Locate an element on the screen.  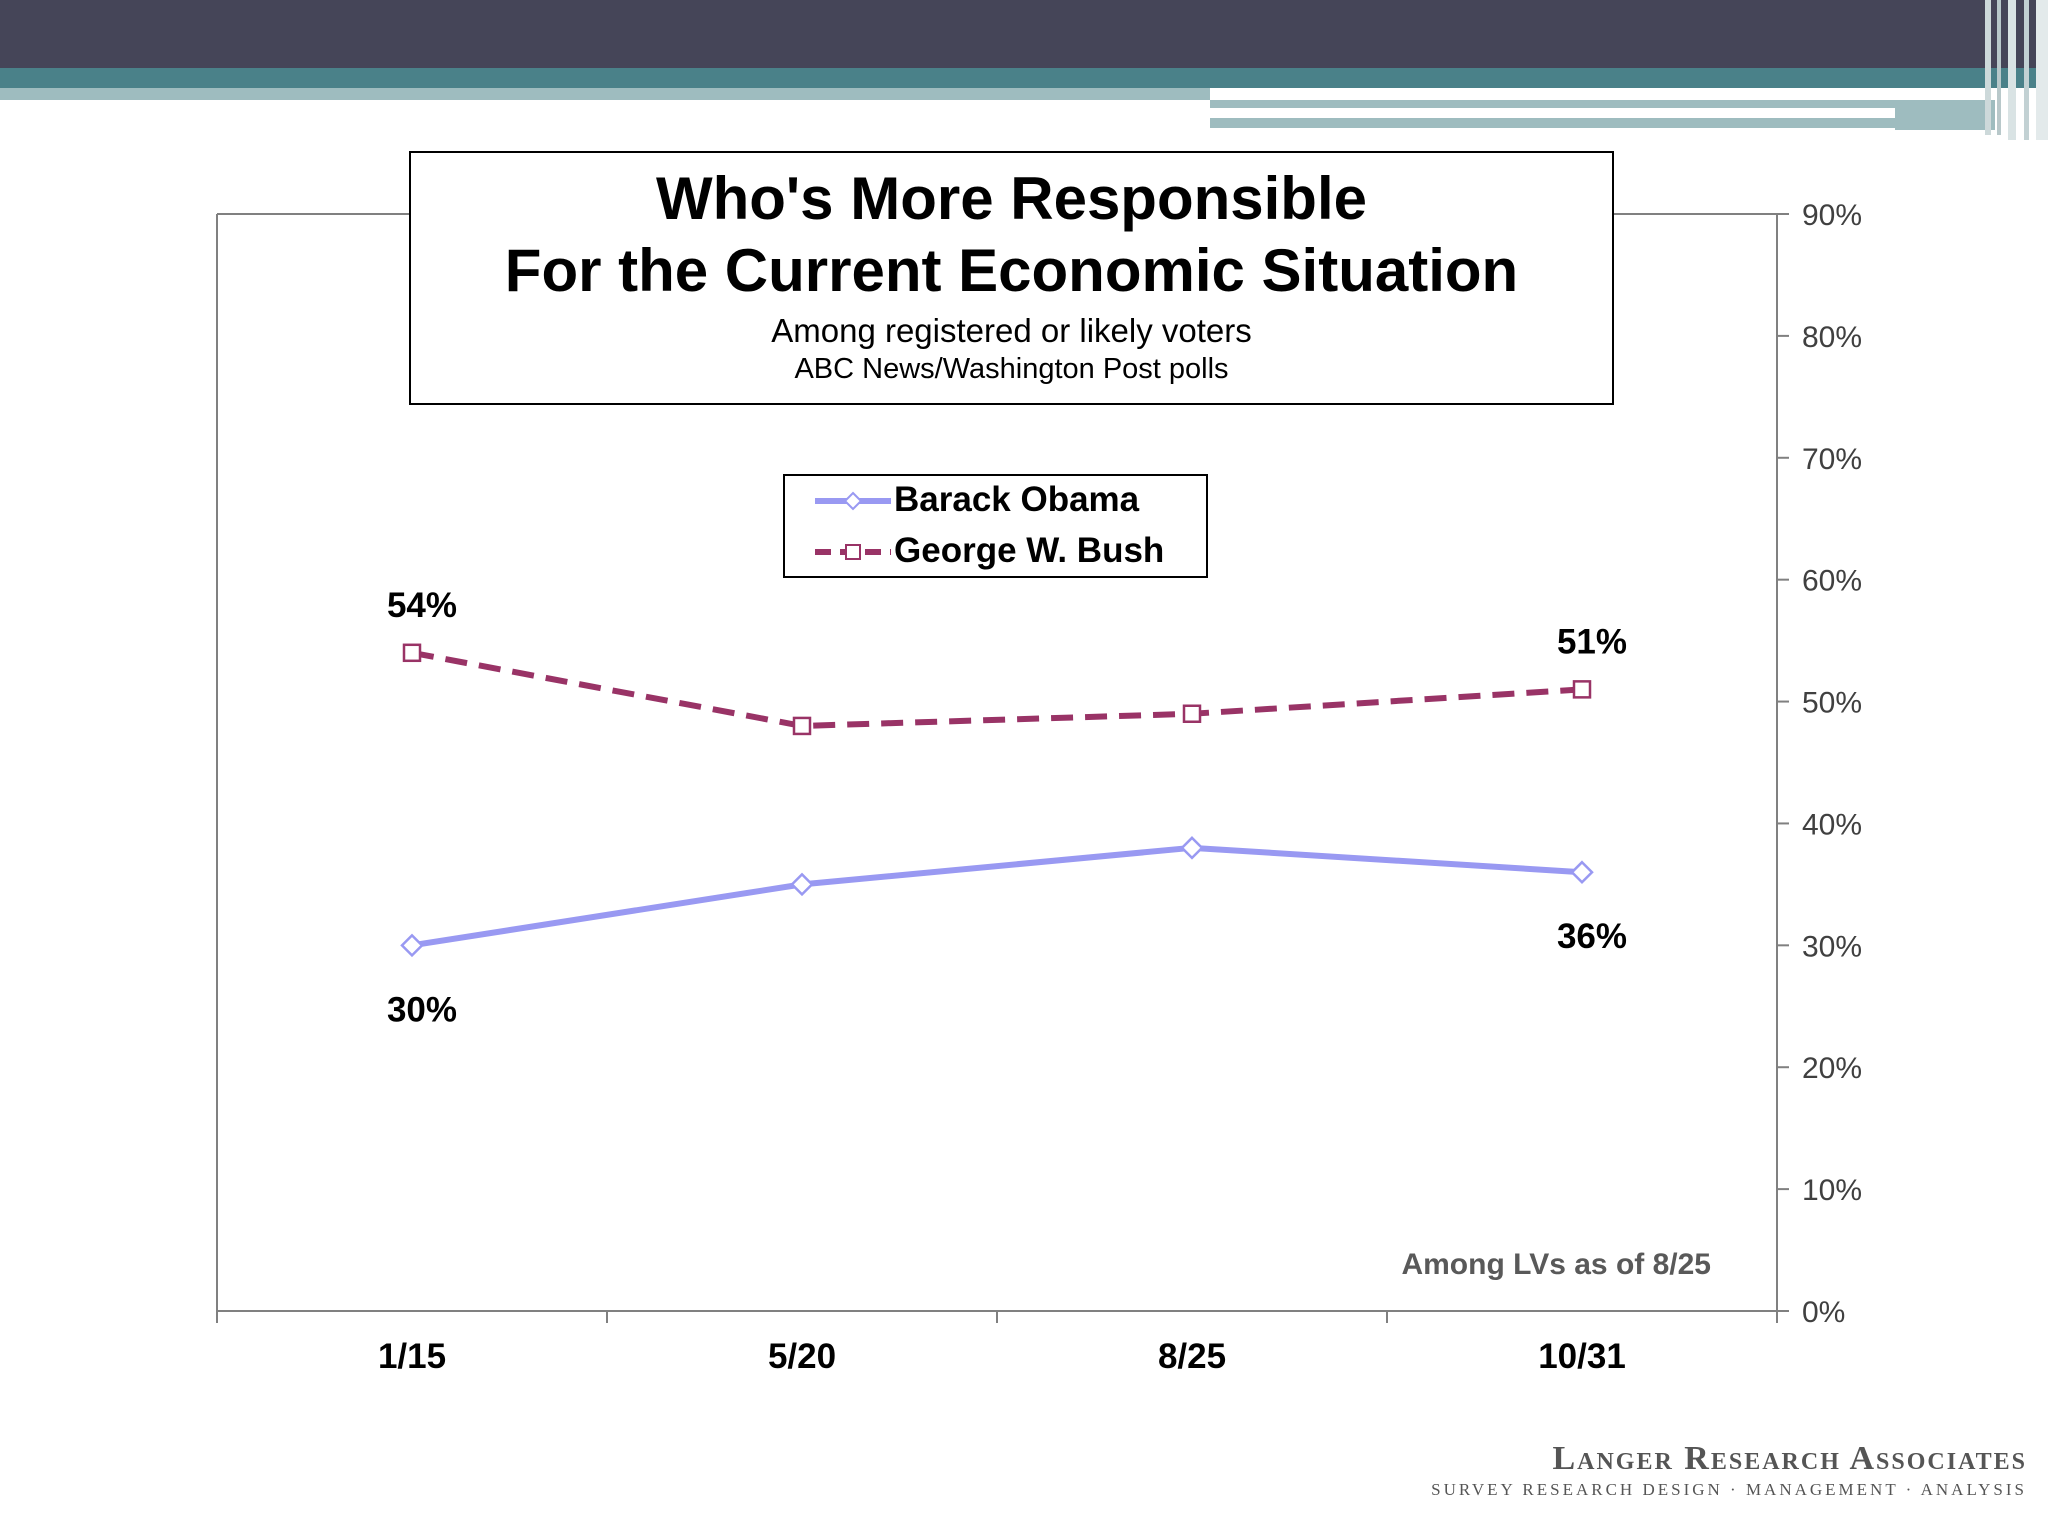
y-tick-label: 90% is located at coordinates (1832, 215).